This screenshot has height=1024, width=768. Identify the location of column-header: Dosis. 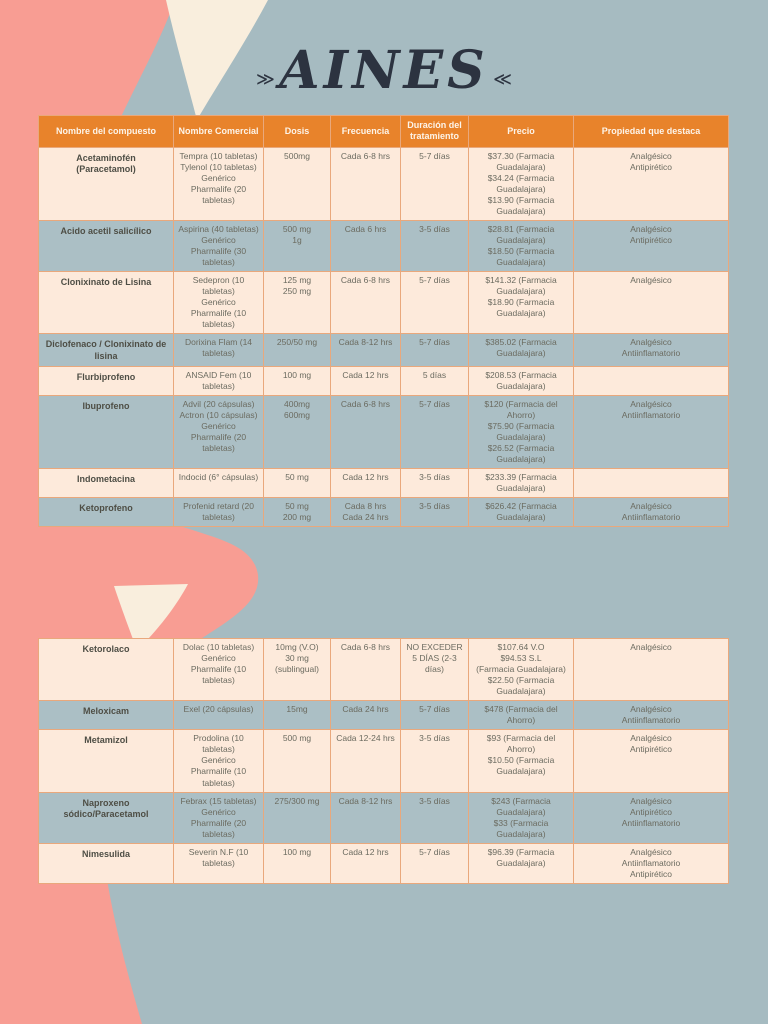
(297, 131).